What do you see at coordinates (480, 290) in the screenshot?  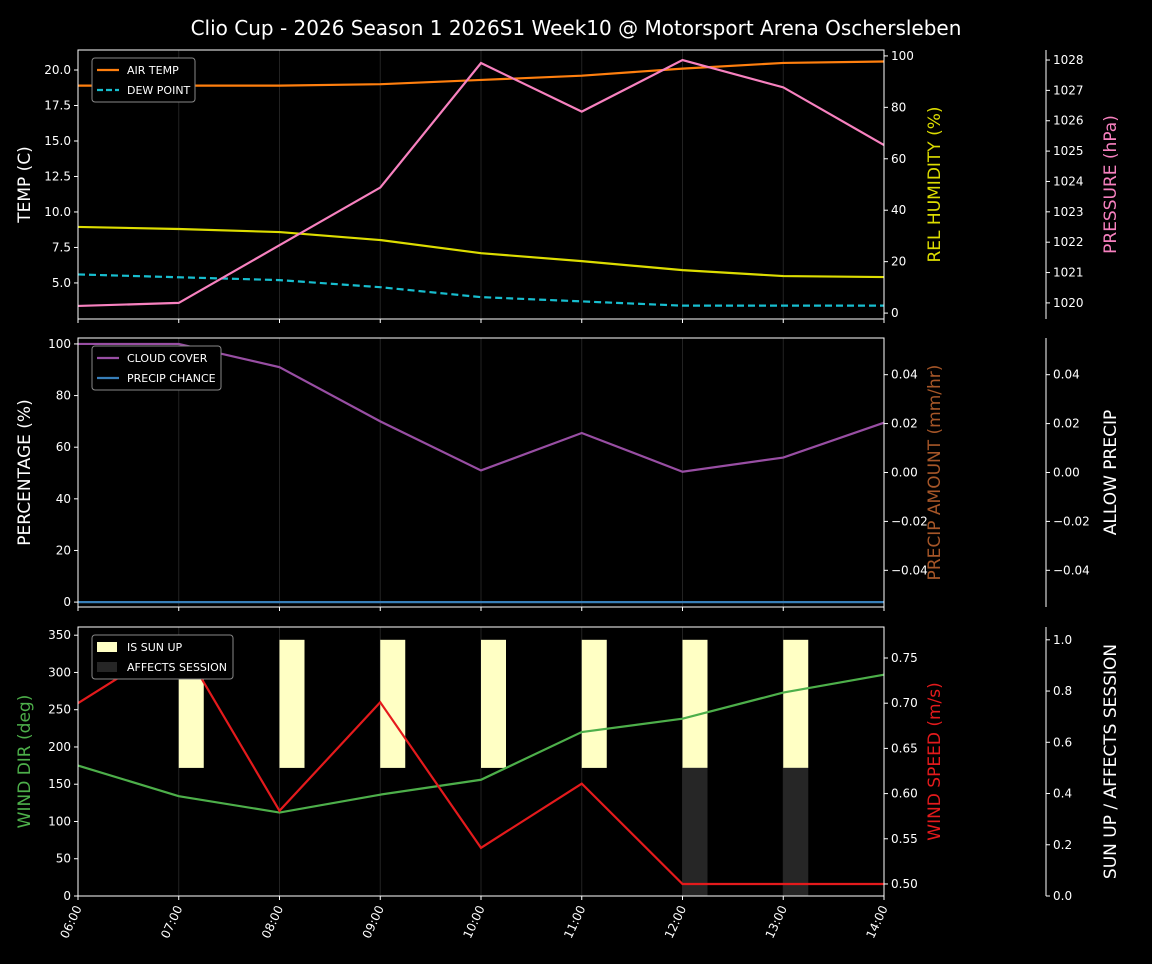 I see `dew-point-line` at bounding box center [480, 290].